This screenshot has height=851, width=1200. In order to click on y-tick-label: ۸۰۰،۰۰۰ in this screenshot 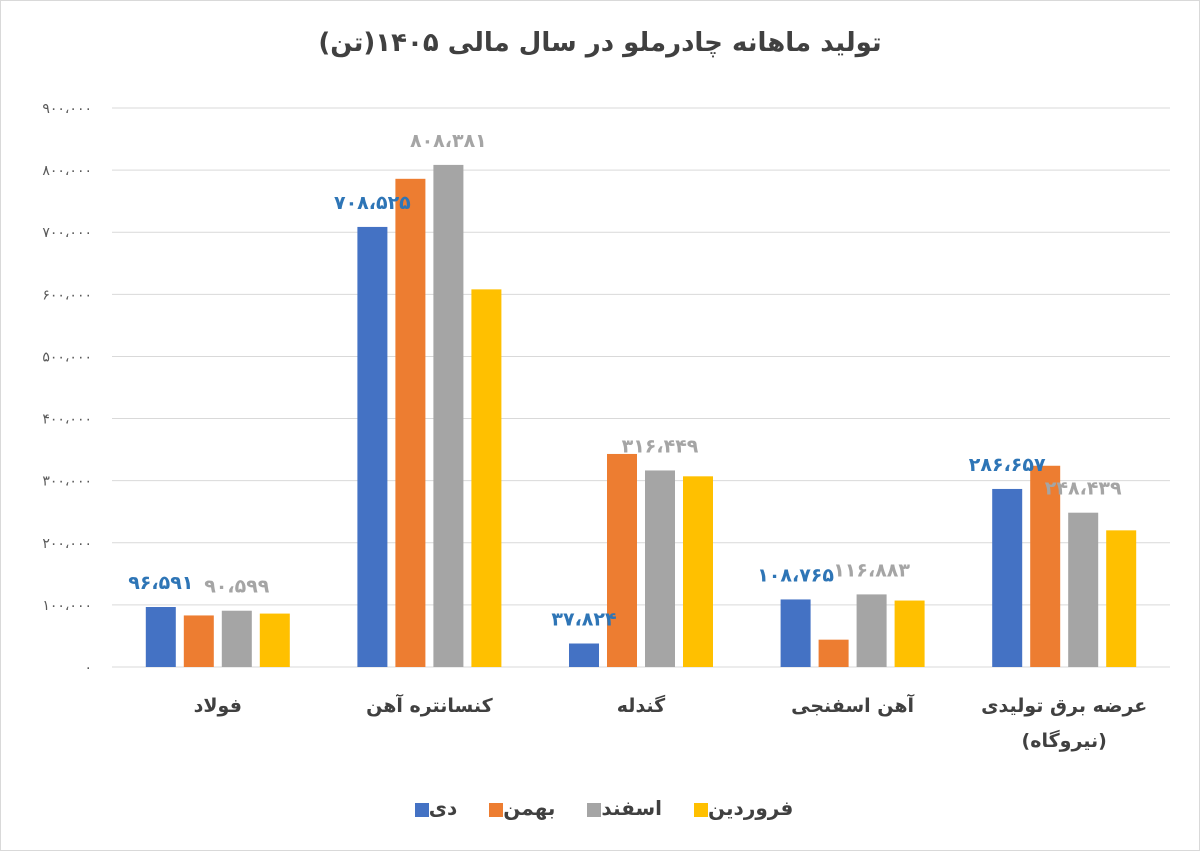, I will do `click(67, 171)`.